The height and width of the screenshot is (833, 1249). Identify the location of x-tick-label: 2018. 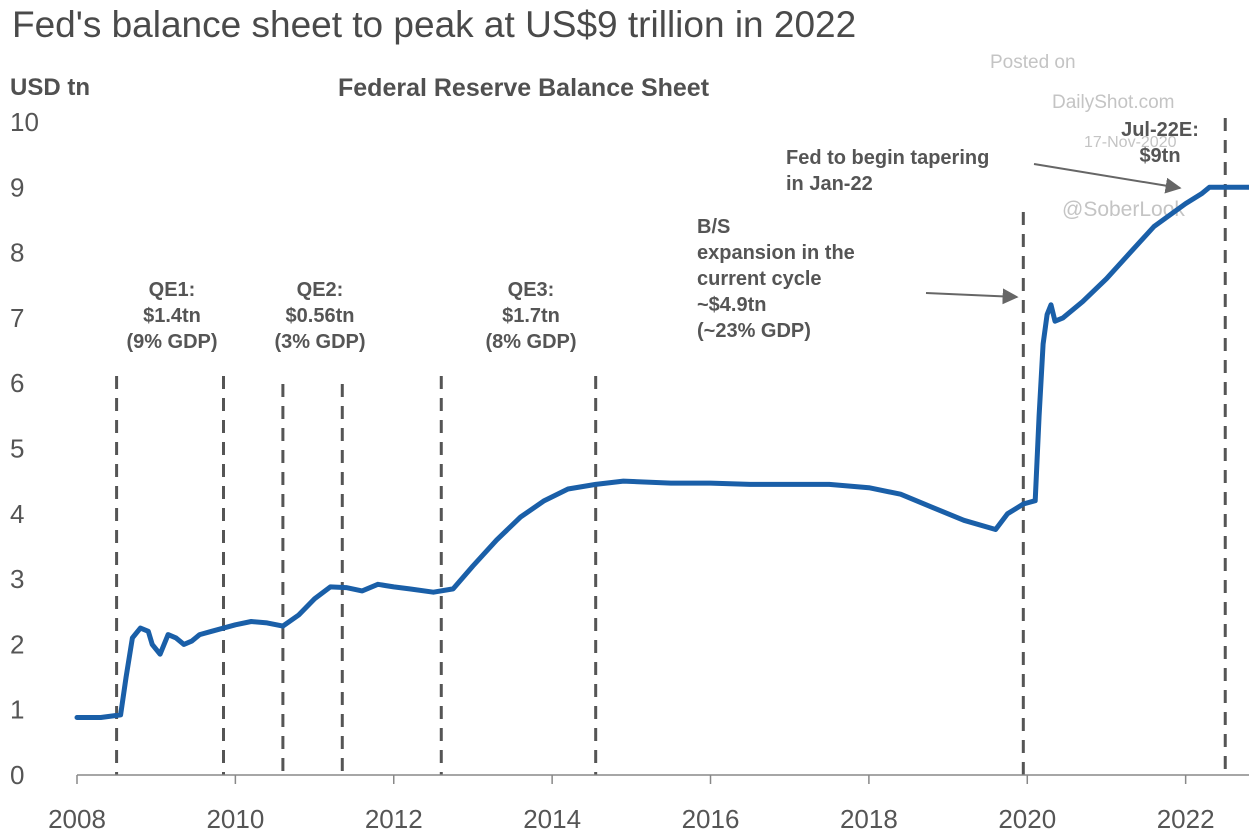
(869, 818).